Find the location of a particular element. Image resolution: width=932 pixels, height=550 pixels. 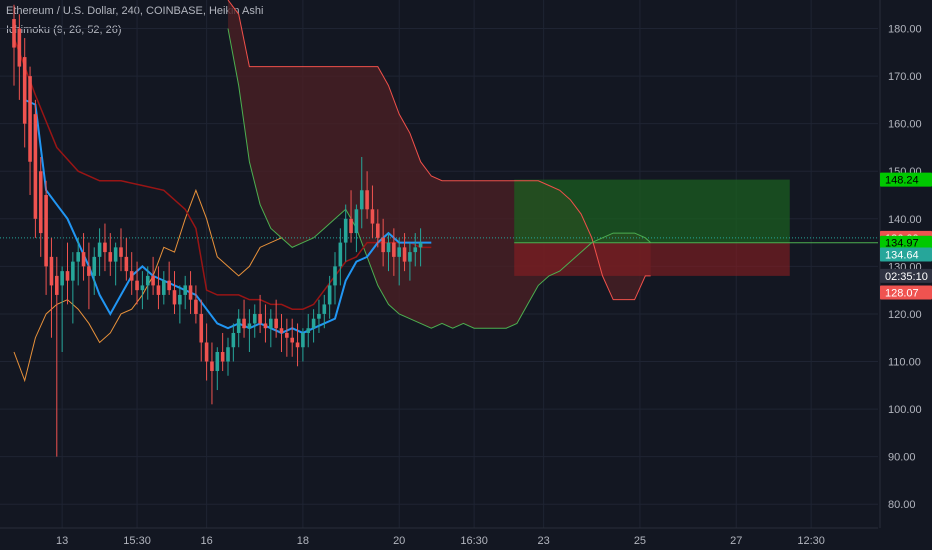

x-tick-label: 20 is located at coordinates (399, 541).